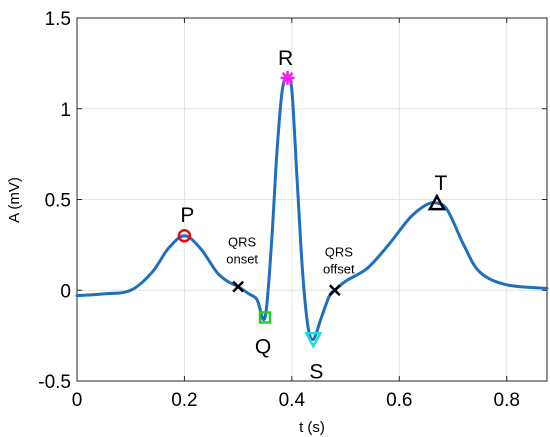 The height and width of the screenshot is (437, 550). Describe the element at coordinates (440, 183) in the screenshot. I see `t-label: T` at that location.